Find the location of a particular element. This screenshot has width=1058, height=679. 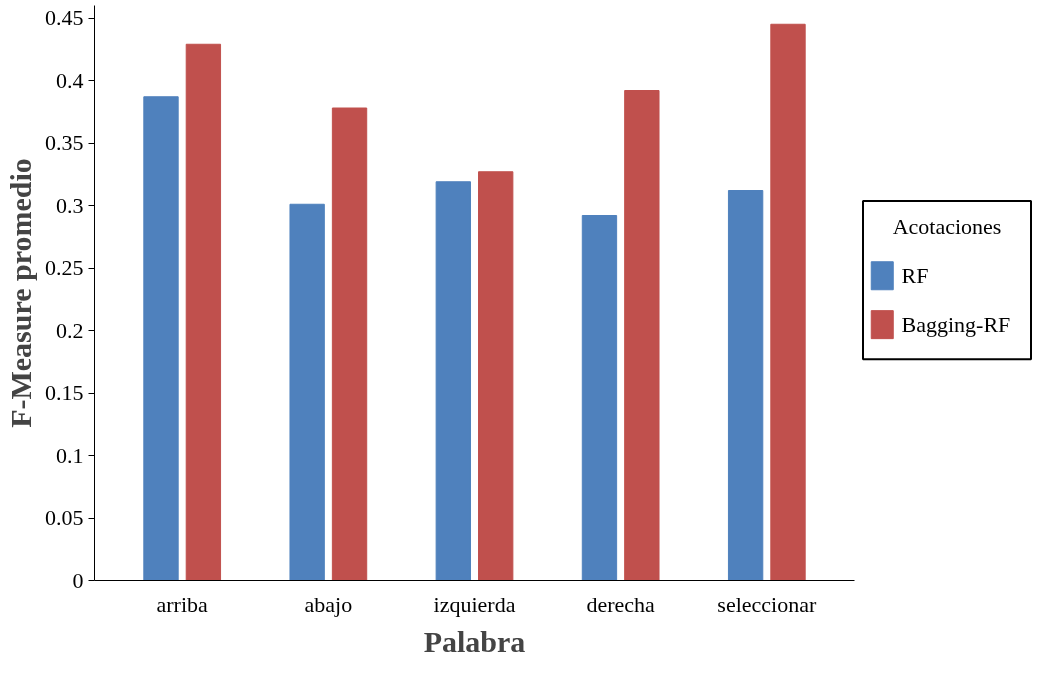

x-axis-title: Palabra is located at coordinates (474, 641).